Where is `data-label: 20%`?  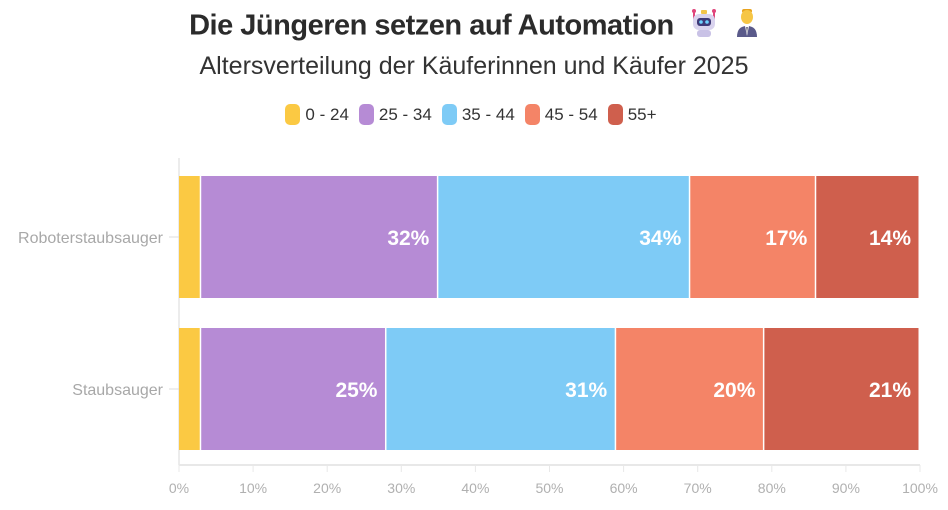
data-label: 20% is located at coordinates (734, 390).